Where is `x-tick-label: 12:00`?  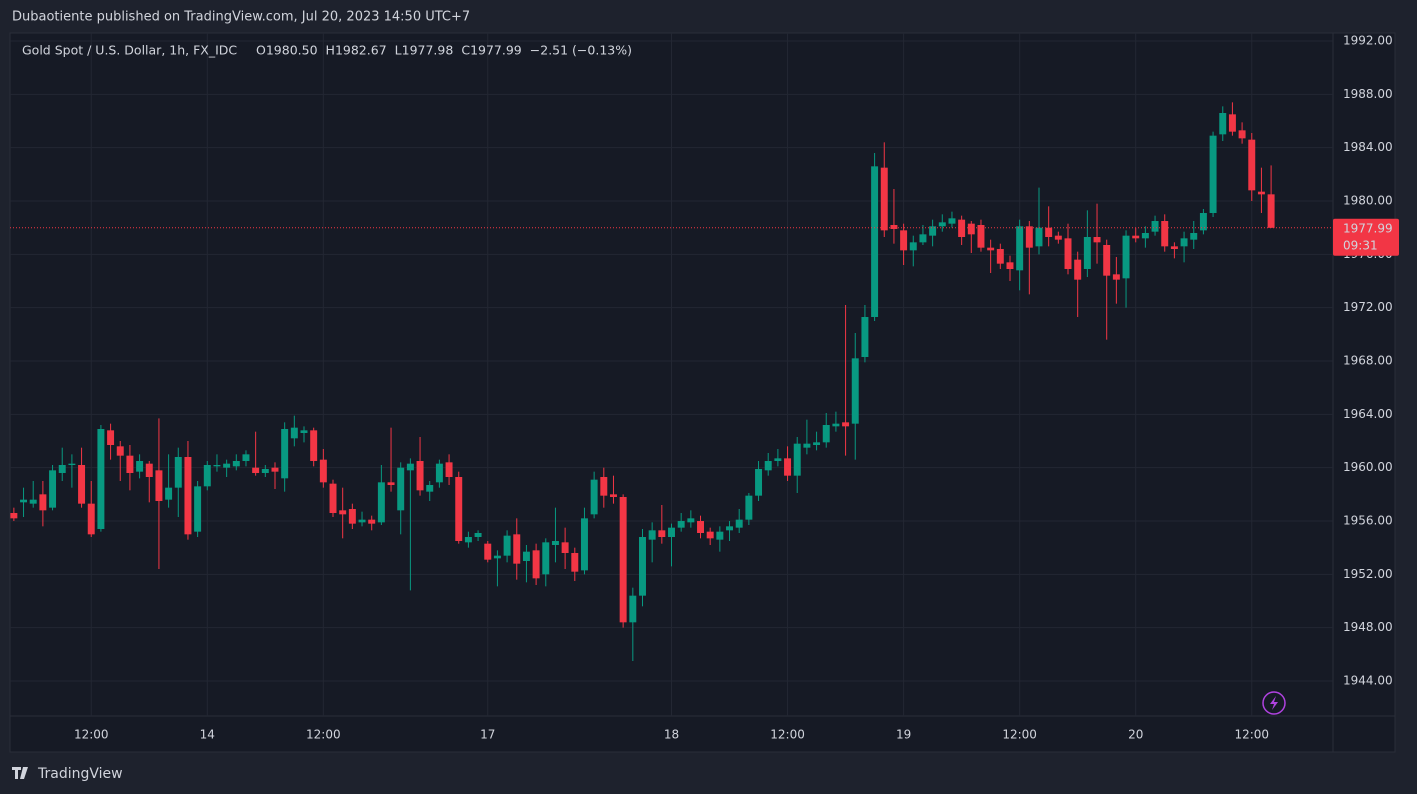 x-tick-label: 12:00 is located at coordinates (1251, 735).